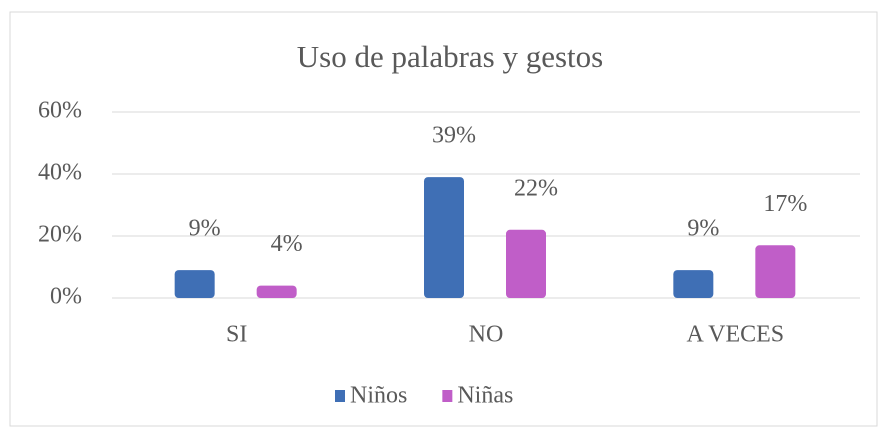 The height and width of the screenshot is (430, 880). I want to click on y-tick-label: 60%, so click(60, 111).